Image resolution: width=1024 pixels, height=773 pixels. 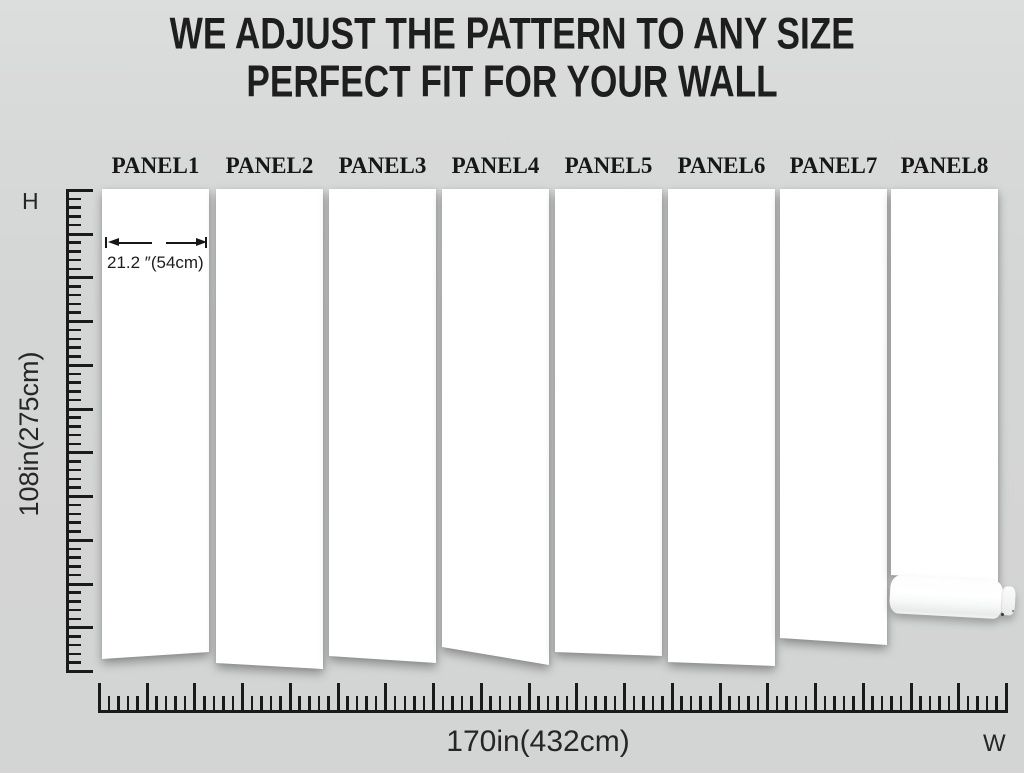 I want to click on panel-label-7: PANEL7, so click(x=833, y=165).